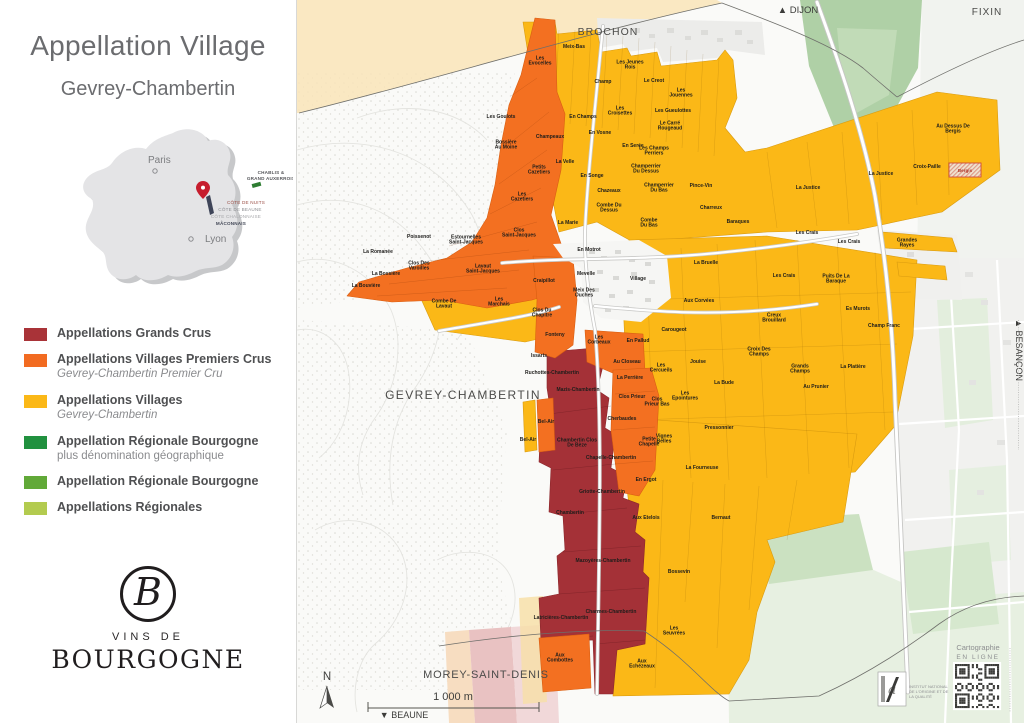  What do you see at coordinates (627, 362) in the screenshot?
I see `map-label: Au Closeau` at bounding box center [627, 362].